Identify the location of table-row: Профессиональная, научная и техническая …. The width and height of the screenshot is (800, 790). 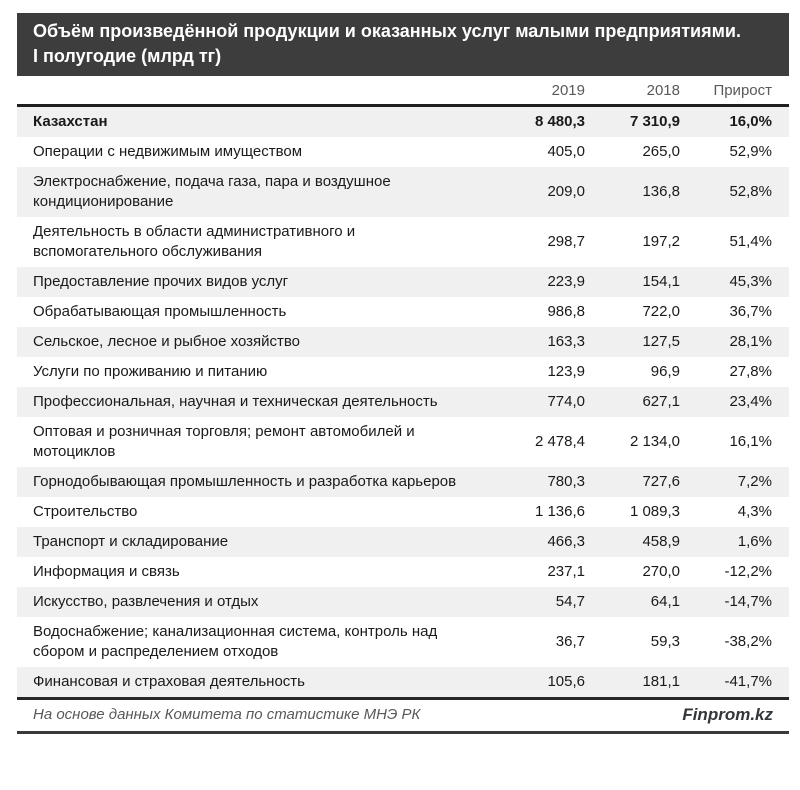
(403, 401).